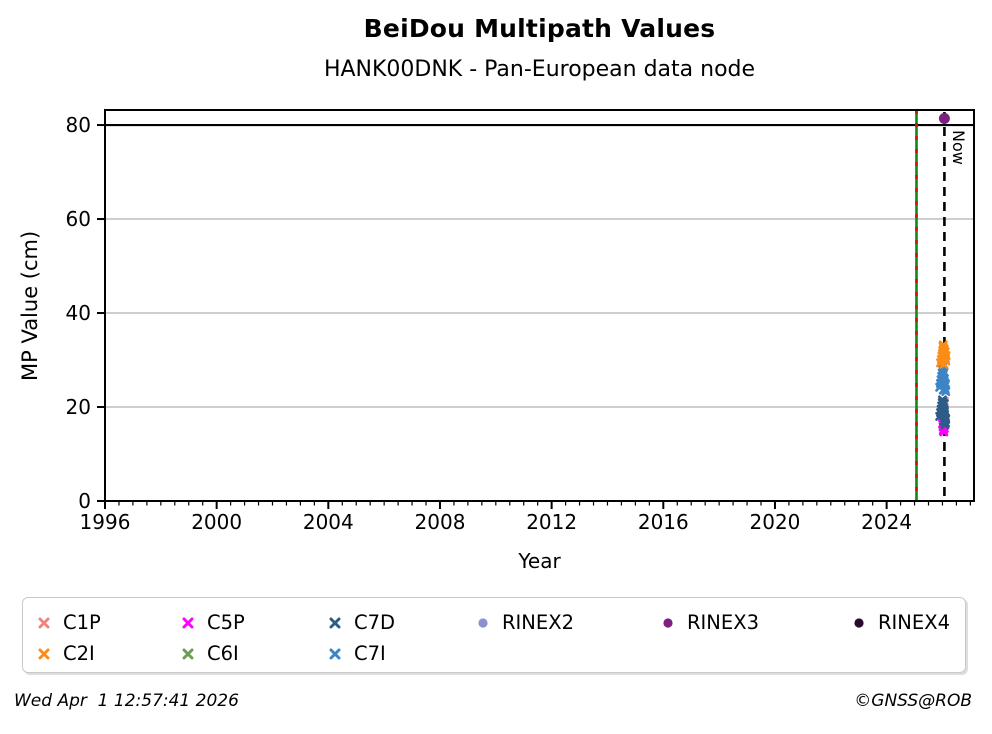  I want to click on legend-label: RINEX3, so click(723, 622).